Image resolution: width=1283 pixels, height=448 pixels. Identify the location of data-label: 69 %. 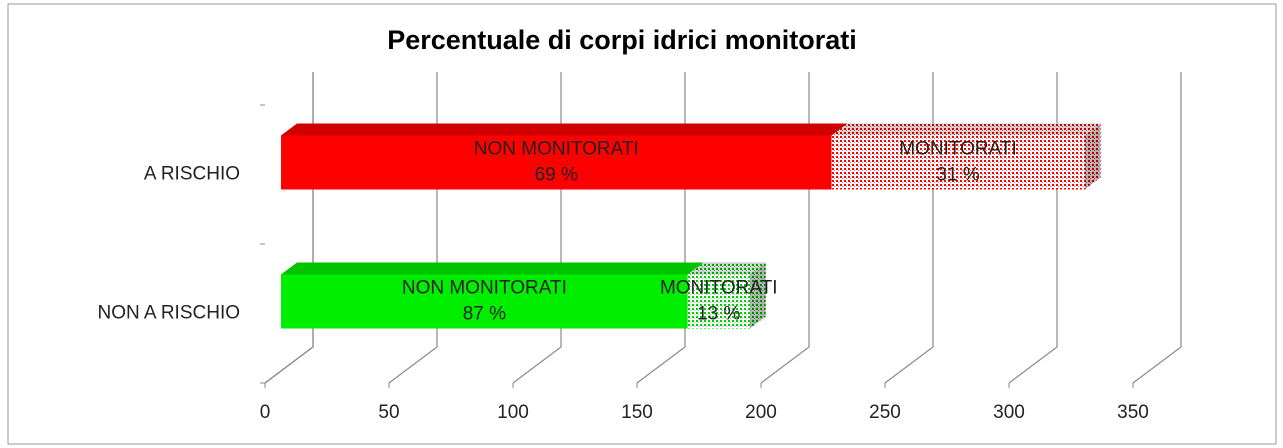
(556, 175).